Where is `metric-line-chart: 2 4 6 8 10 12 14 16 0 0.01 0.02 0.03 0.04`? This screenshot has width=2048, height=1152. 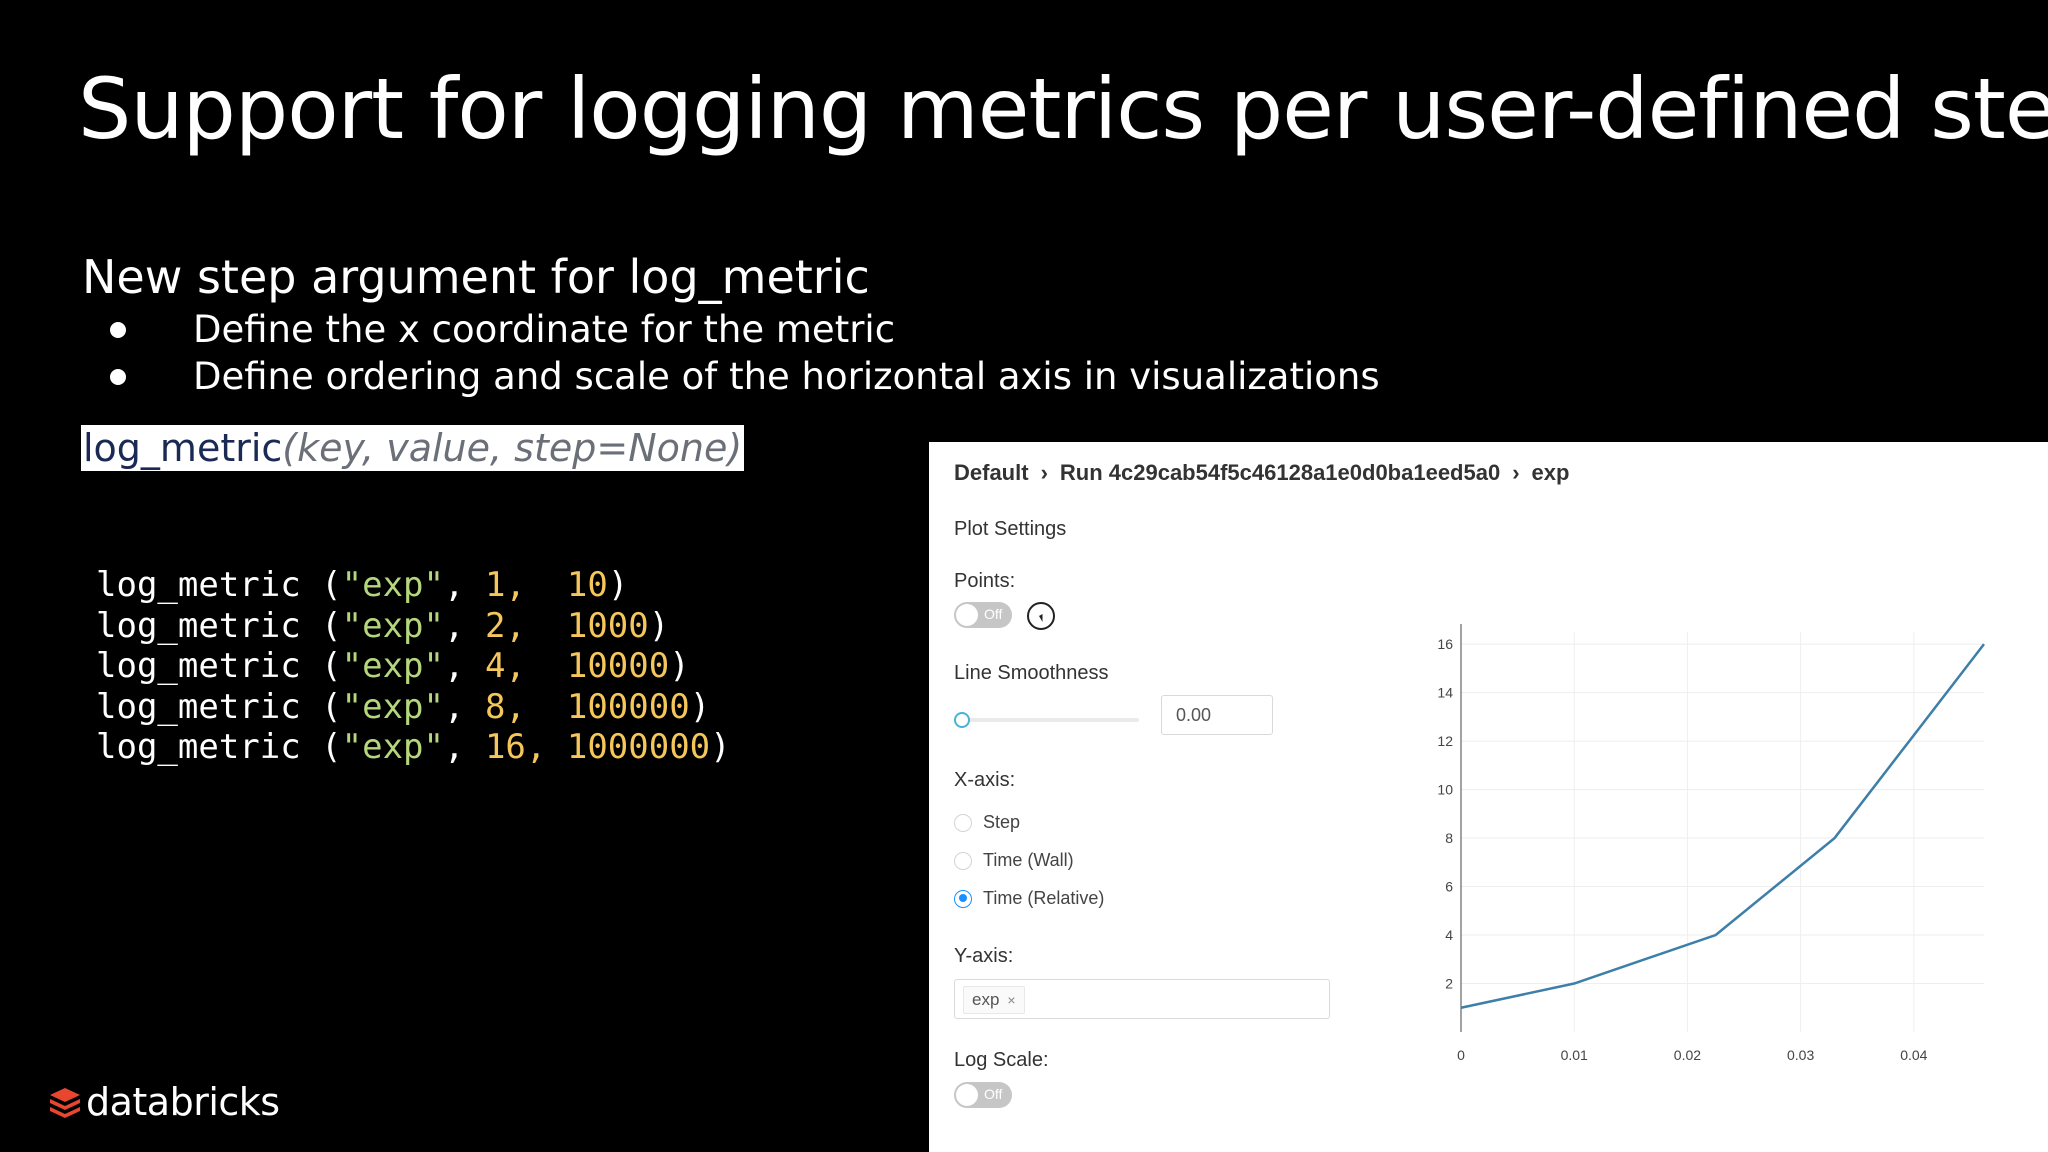
metric-line-chart: 2 4 6 8 10 12 14 16 0 0.01 0.02 0.03 0.04 is located at coordinates (1709, 857).